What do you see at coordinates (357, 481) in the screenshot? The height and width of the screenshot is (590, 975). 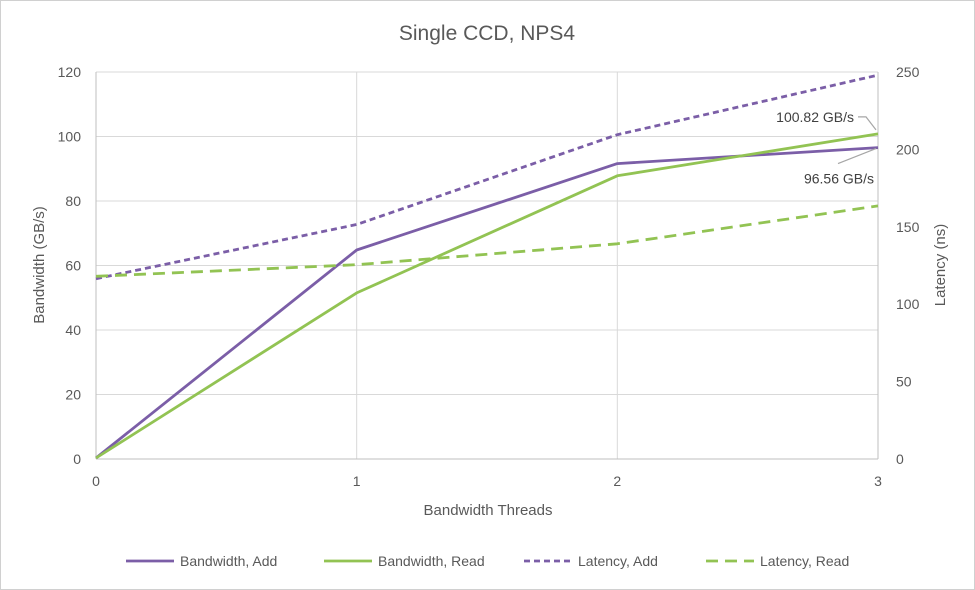 I see `x-tick-1: 1` at bounding box center [357, 481].